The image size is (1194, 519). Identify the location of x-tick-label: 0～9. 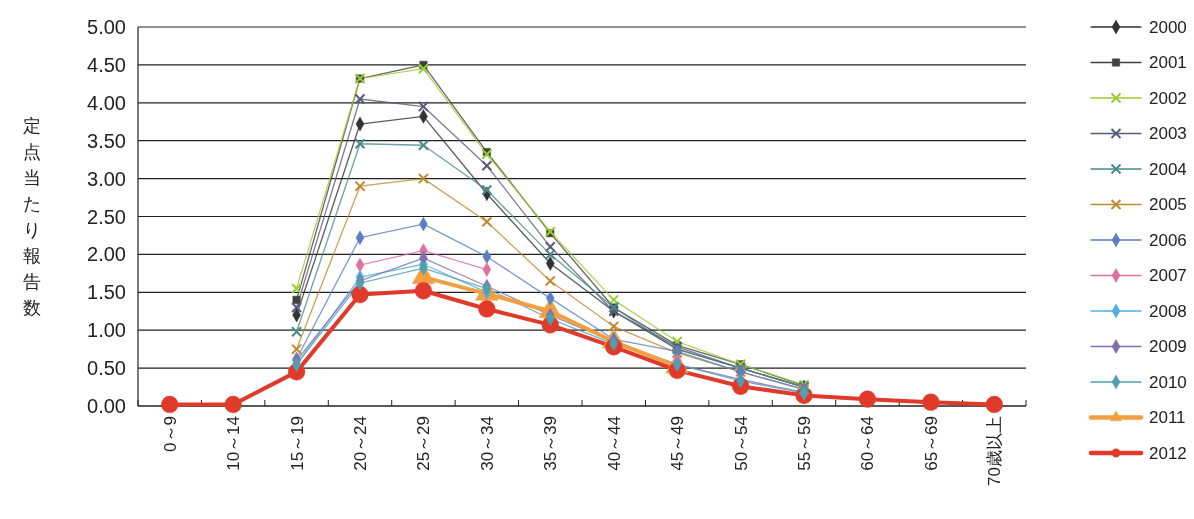
(170, 434).